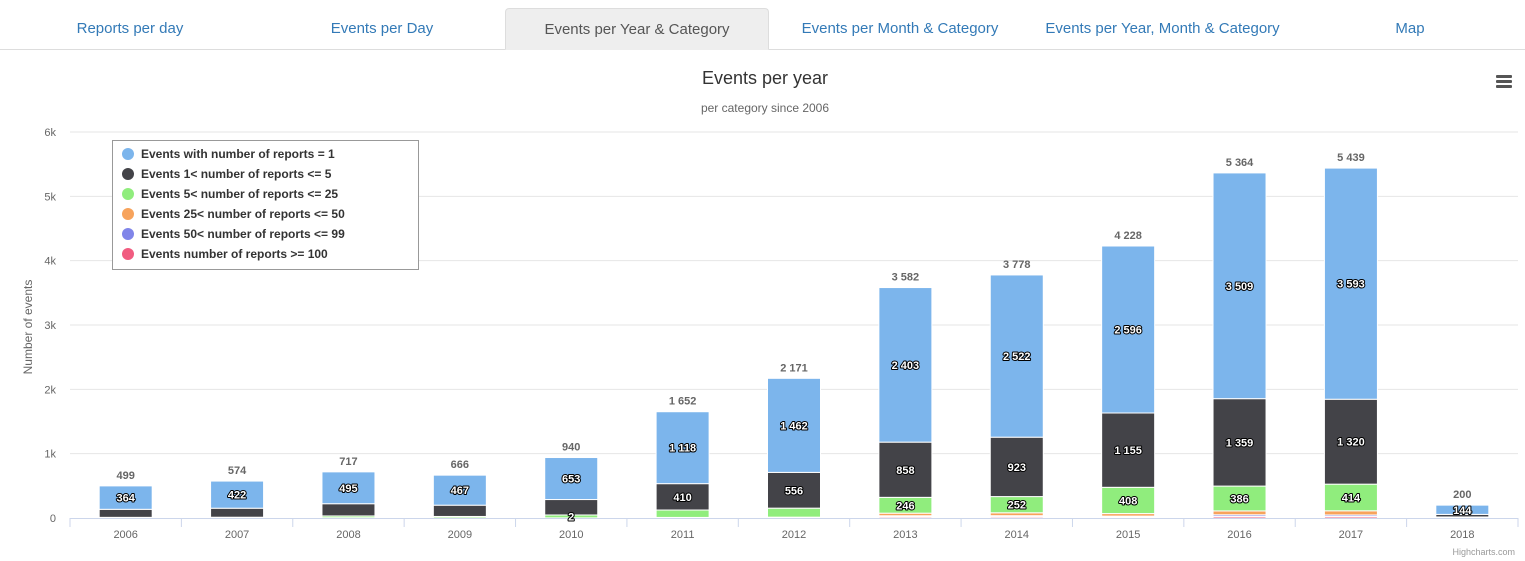 The width and height of the screenshot is (1525, 561). Describe the element at coordinates (50, 133) in the screenshot. I see `y-tick-label: 6k` at that location.